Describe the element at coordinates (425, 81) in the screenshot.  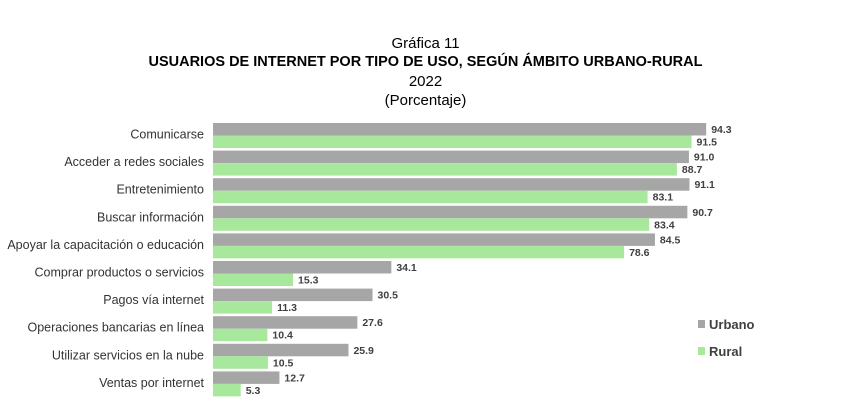
I see `chart-year: 2022` at that location.